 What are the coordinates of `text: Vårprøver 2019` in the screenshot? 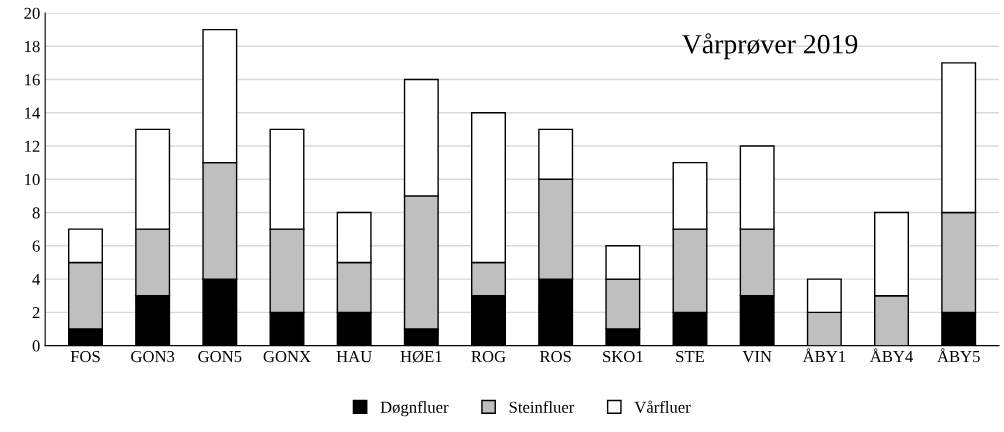 It's located at (770, 46).